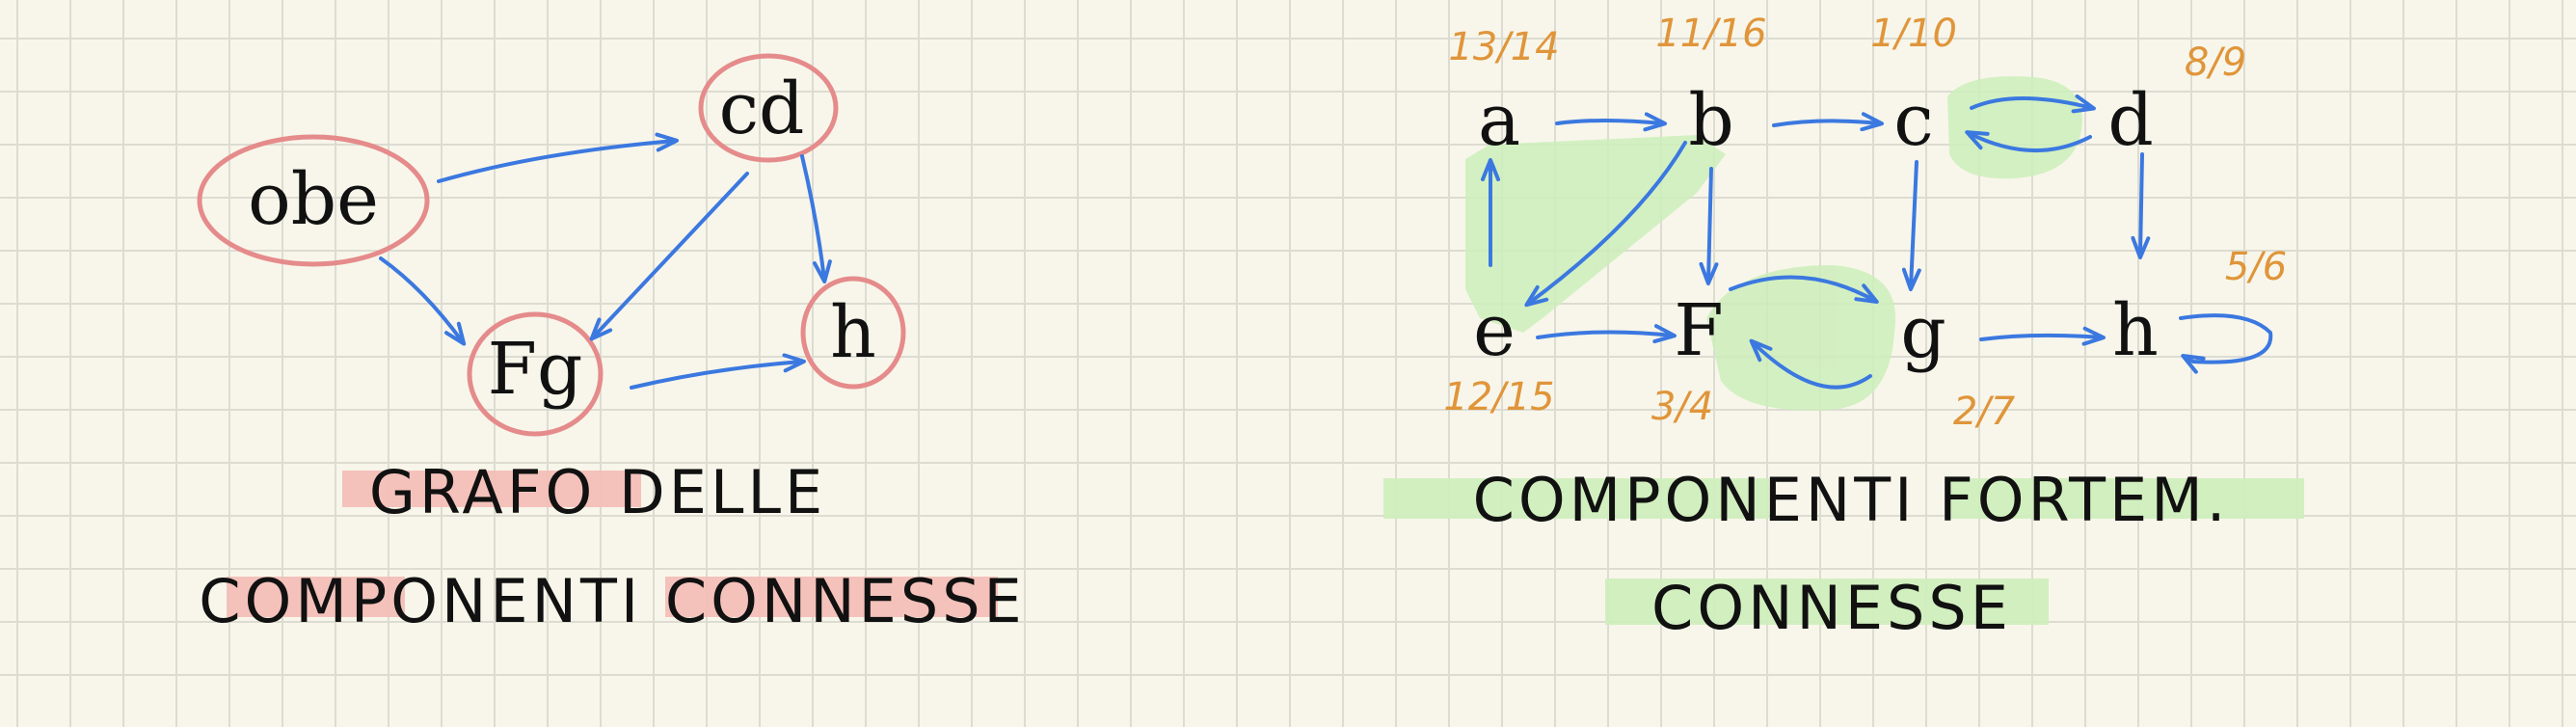  I want to click on scc-circle-cd, so click(769, 108).